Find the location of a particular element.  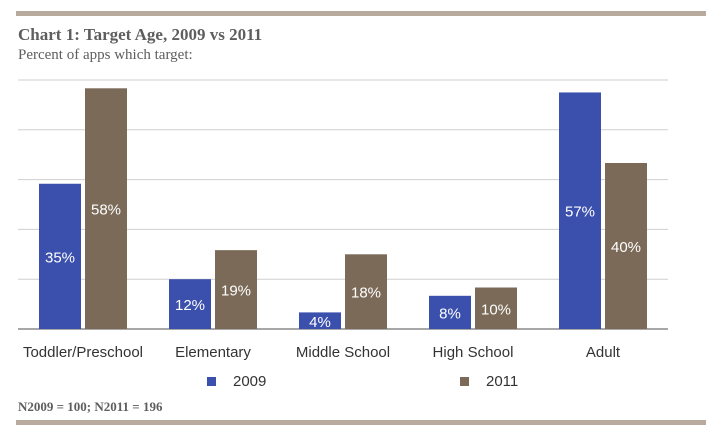

bar-2009-toddler-preschool is located at coordinates (60, 256).